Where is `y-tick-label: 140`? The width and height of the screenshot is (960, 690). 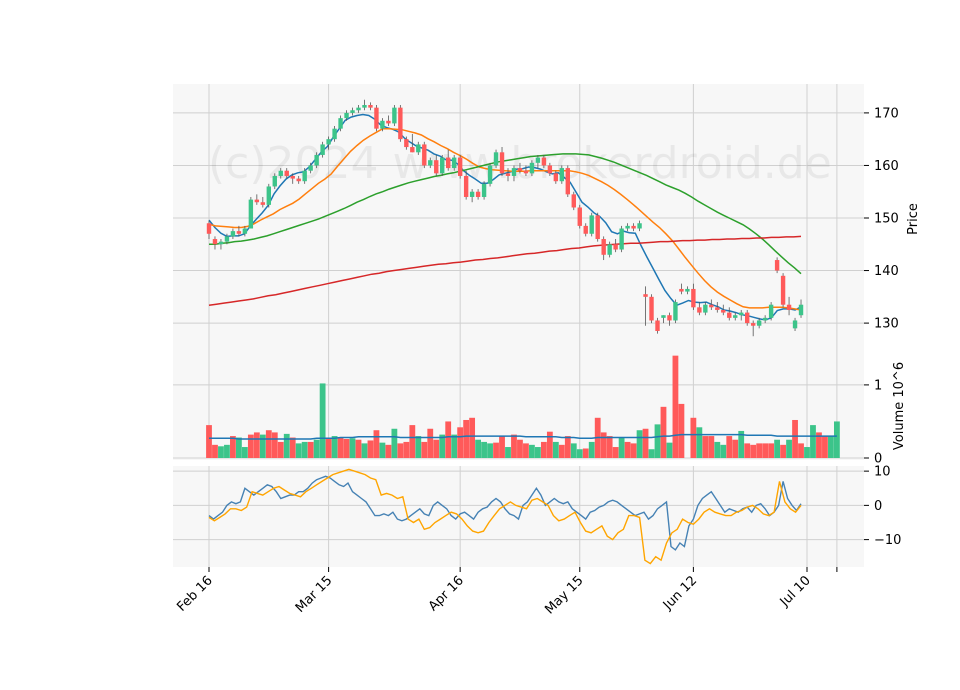
y-tick-label: 140 is located at coordinates (886, 271).